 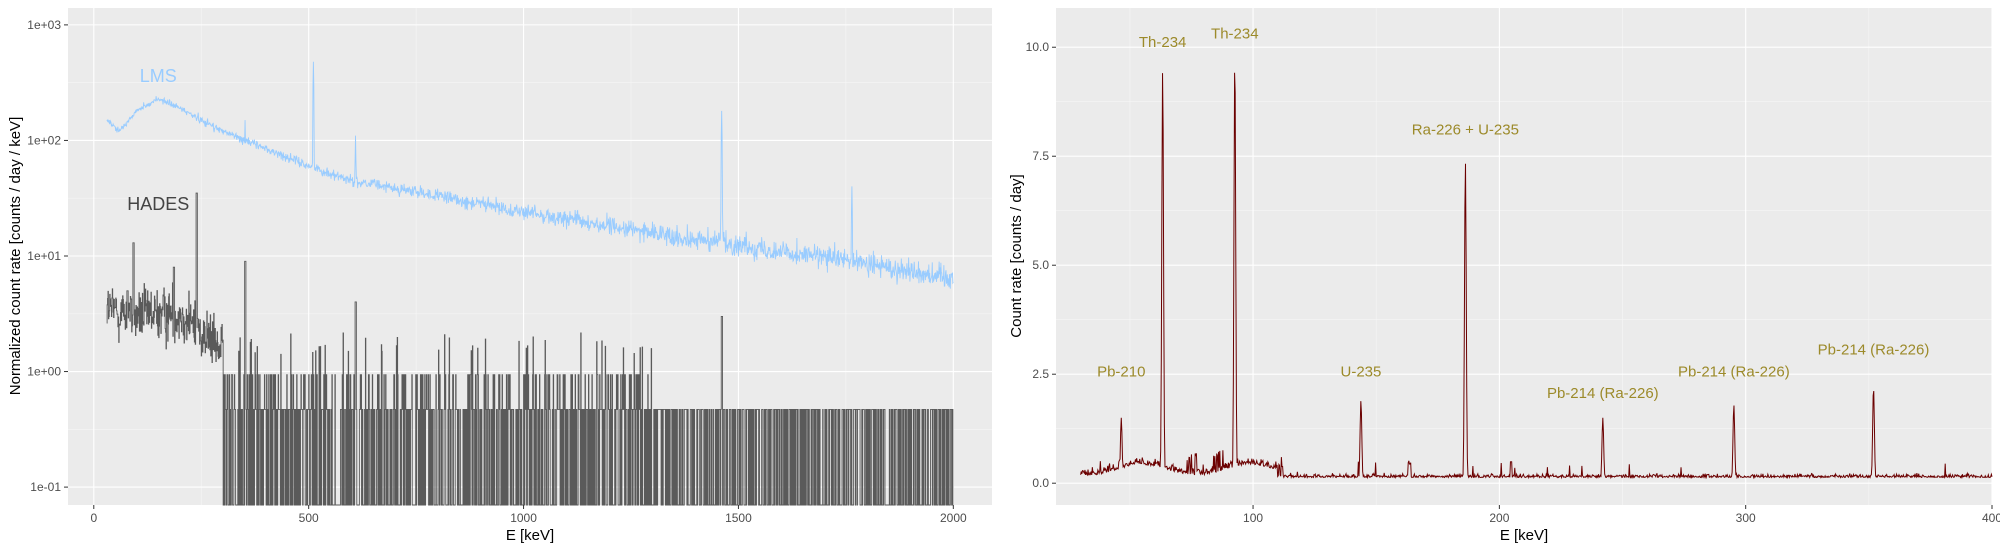 I want to click on peak-annotation: Ra-226 + U-235, so click(x=1465, y=129).